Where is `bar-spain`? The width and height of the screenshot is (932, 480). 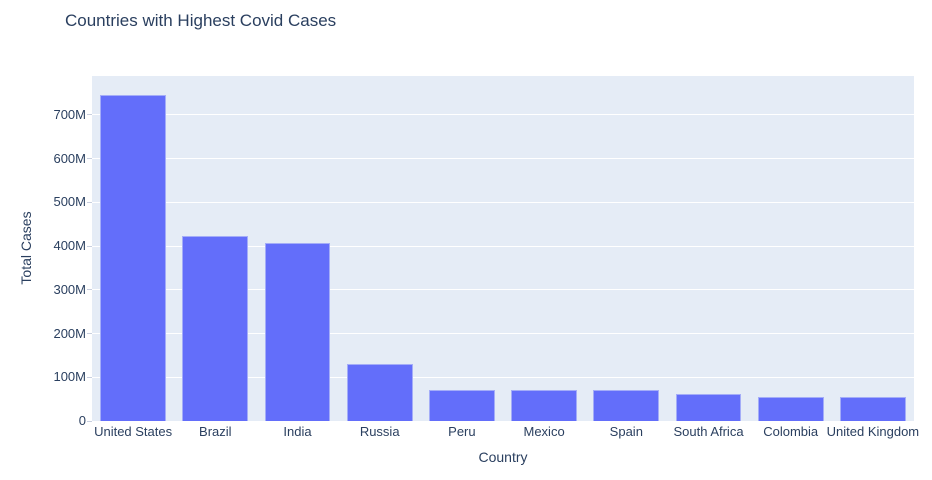 bar-spain is located at coordinates (626, 405).